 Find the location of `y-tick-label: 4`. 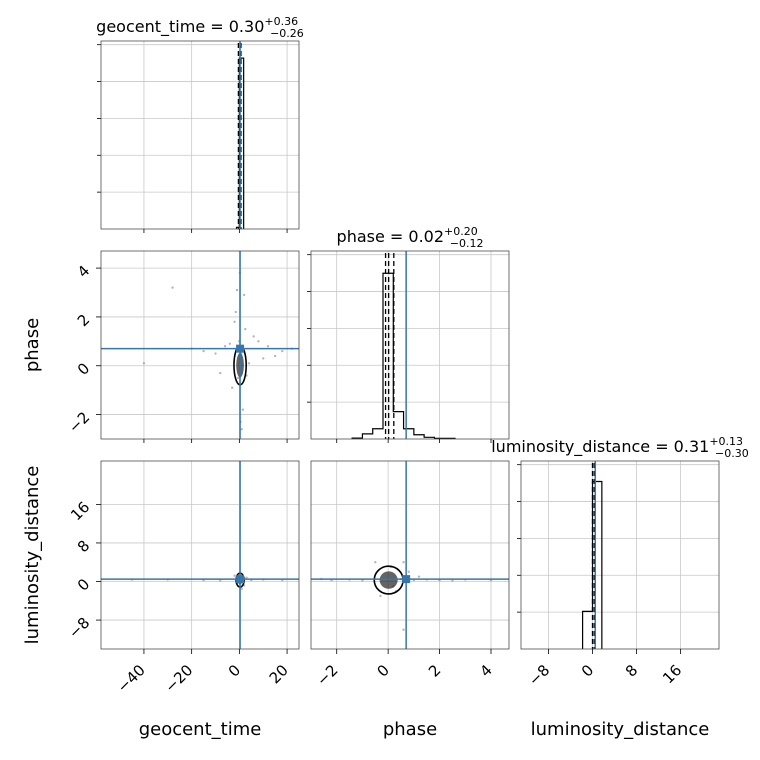

y-tick-label: 4 is located at coordinates (83, 271).